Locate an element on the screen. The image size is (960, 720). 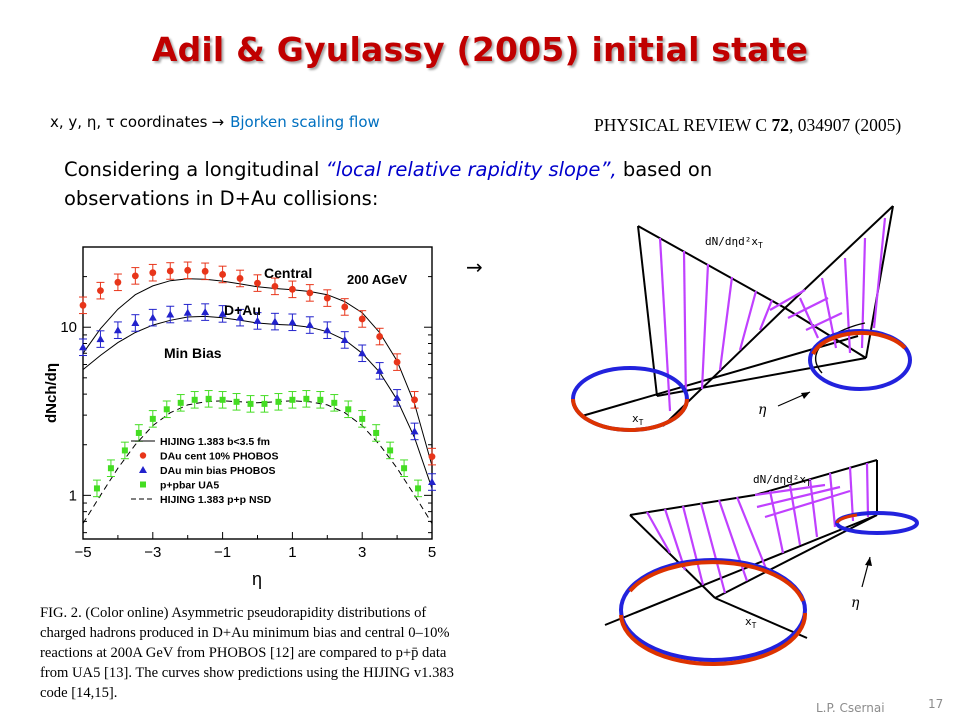
rapidity-slope-emphasis: “local relative rapidity slope”, is located at coordinates (471, 169).